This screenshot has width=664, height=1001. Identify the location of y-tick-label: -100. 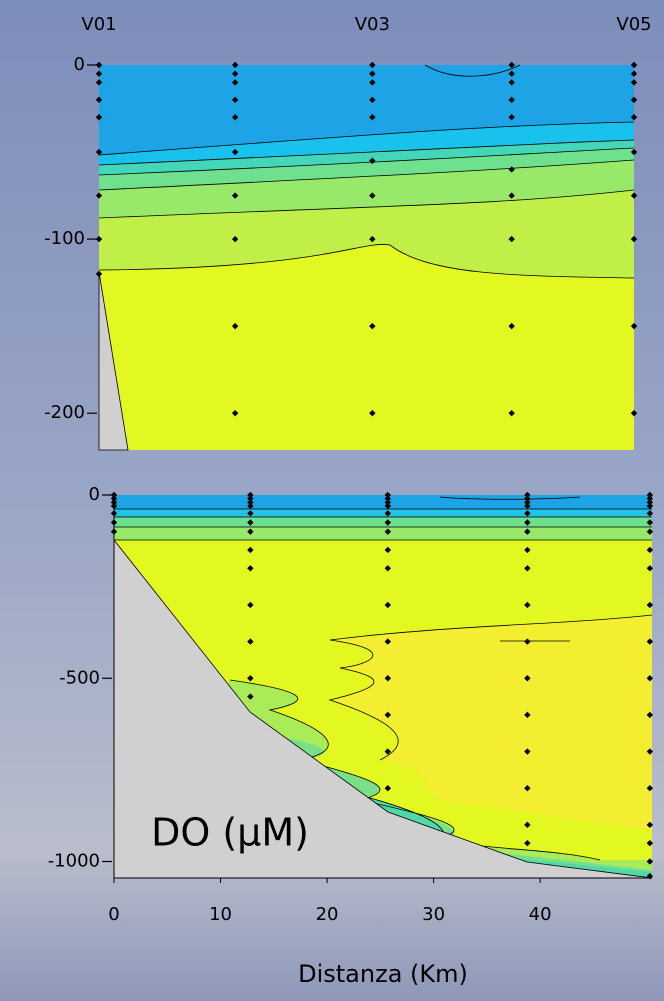
(64, 238).